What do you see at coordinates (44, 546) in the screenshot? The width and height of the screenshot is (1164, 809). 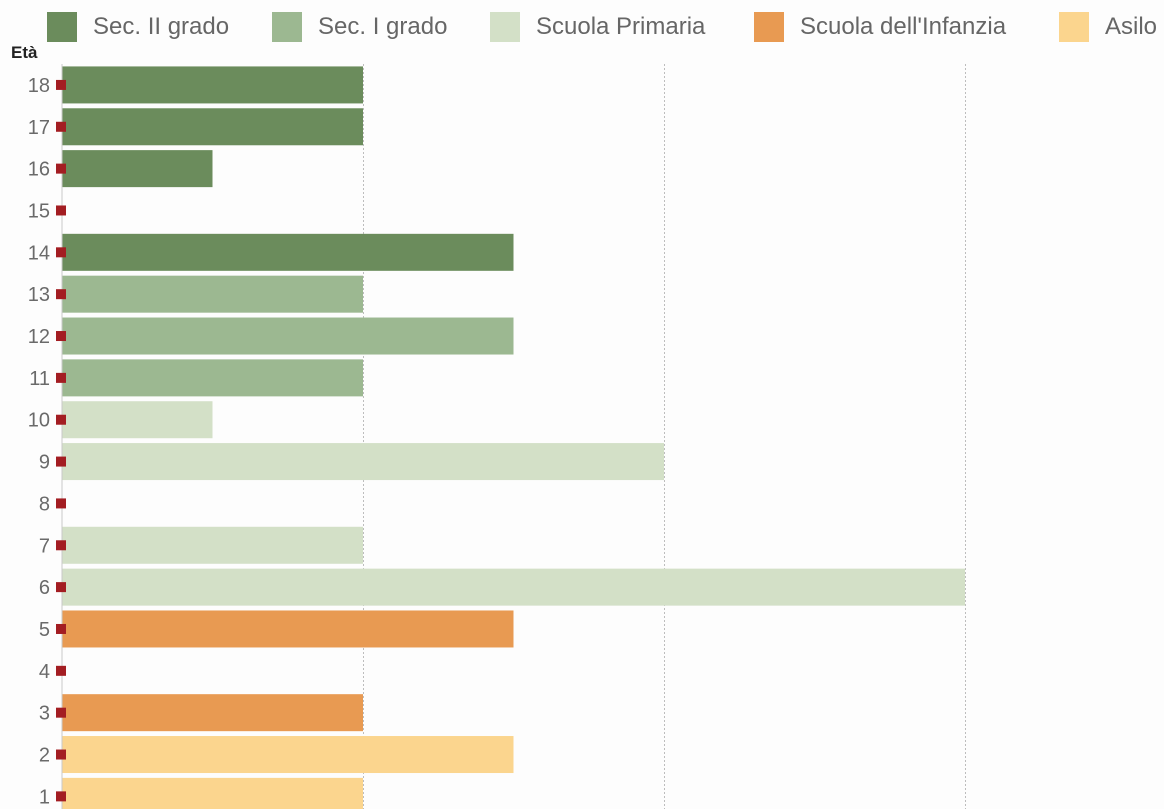 I see `tick-label: 7` at bounding box center [44, 546].